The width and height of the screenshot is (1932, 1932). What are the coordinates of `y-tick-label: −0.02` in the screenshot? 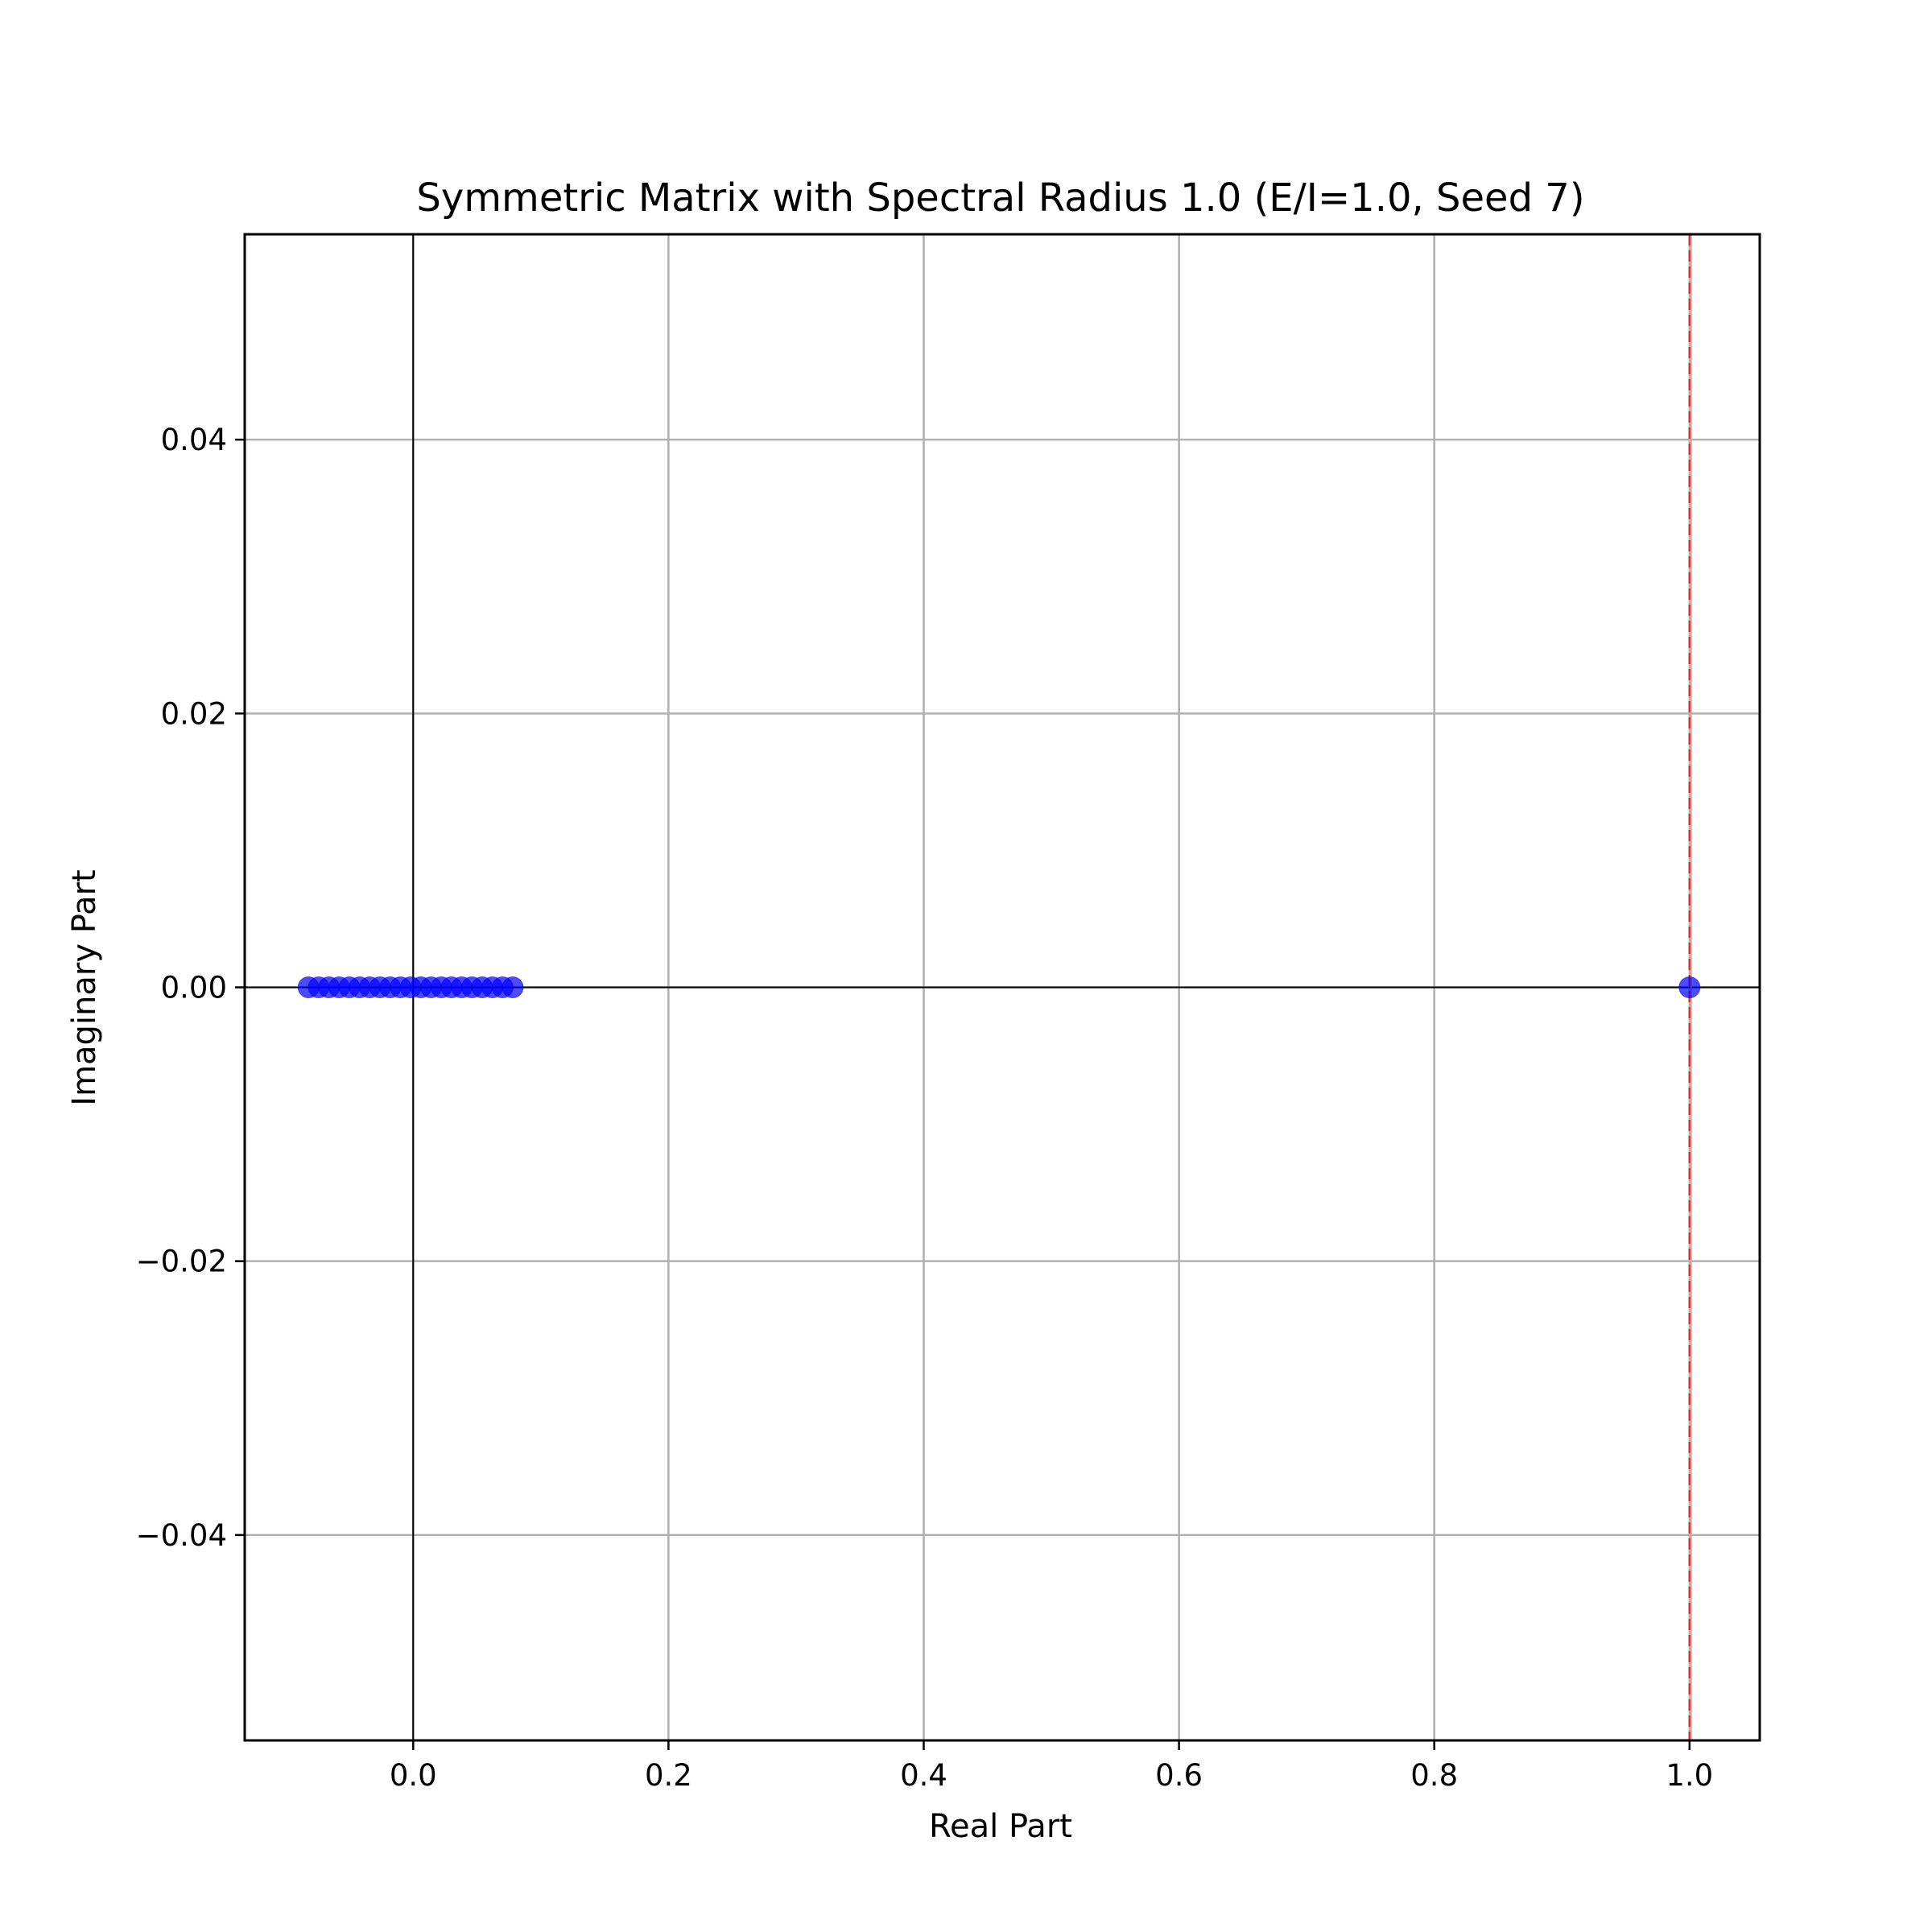 It's located at (181, 1262).